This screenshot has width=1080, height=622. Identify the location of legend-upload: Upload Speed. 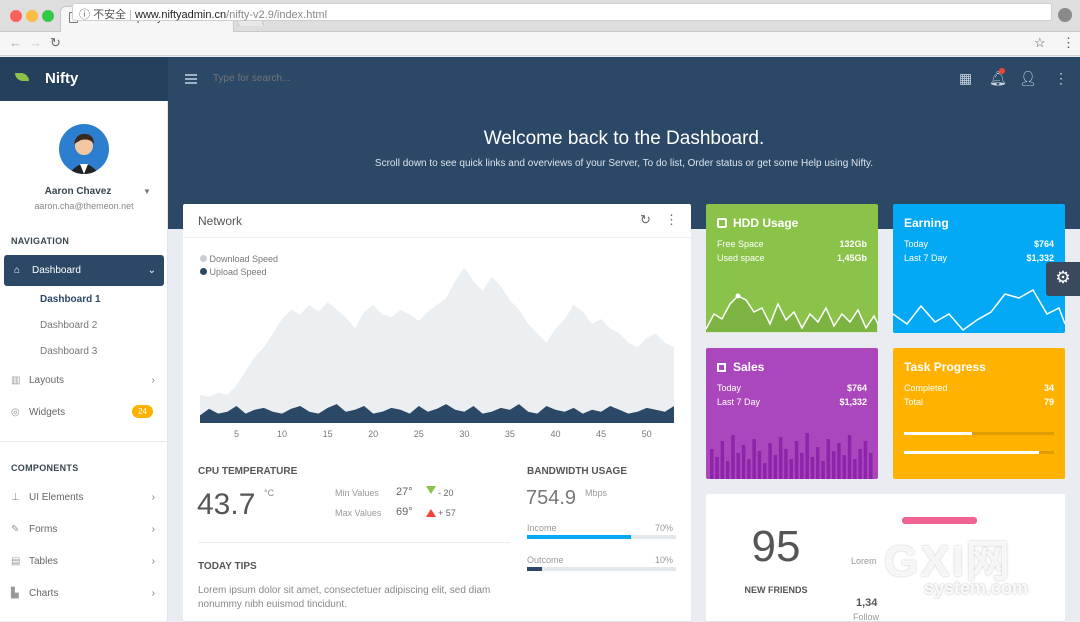
(233, 272).